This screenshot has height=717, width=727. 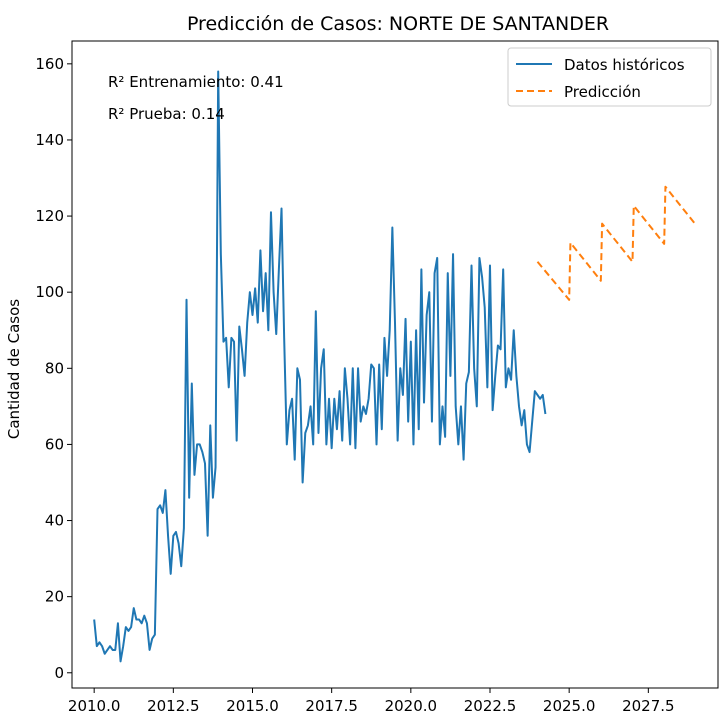 I want to click on series-line-prediction, so click(x=616, y=243).